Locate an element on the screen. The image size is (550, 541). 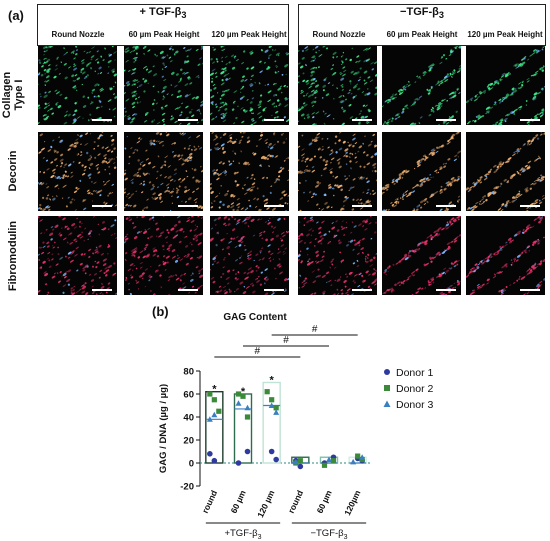
y-tick-label: 0 is located at coordinates (191, 464).